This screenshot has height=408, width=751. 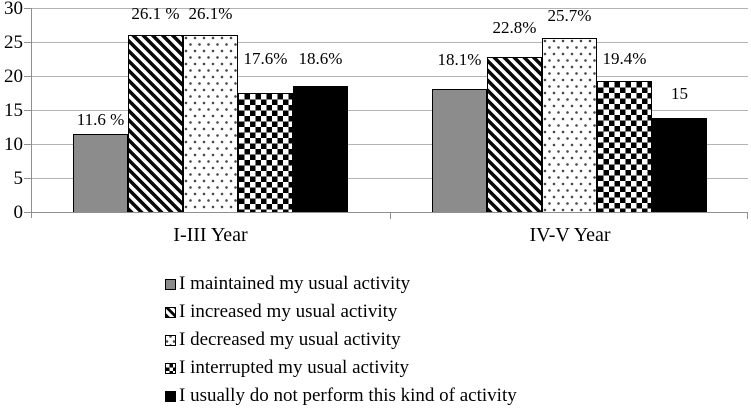 What do you see at coordinates (100, 119) in the screenshot?
I see `bar-value-label: 11.6 %` at bounding box center [100, 119].